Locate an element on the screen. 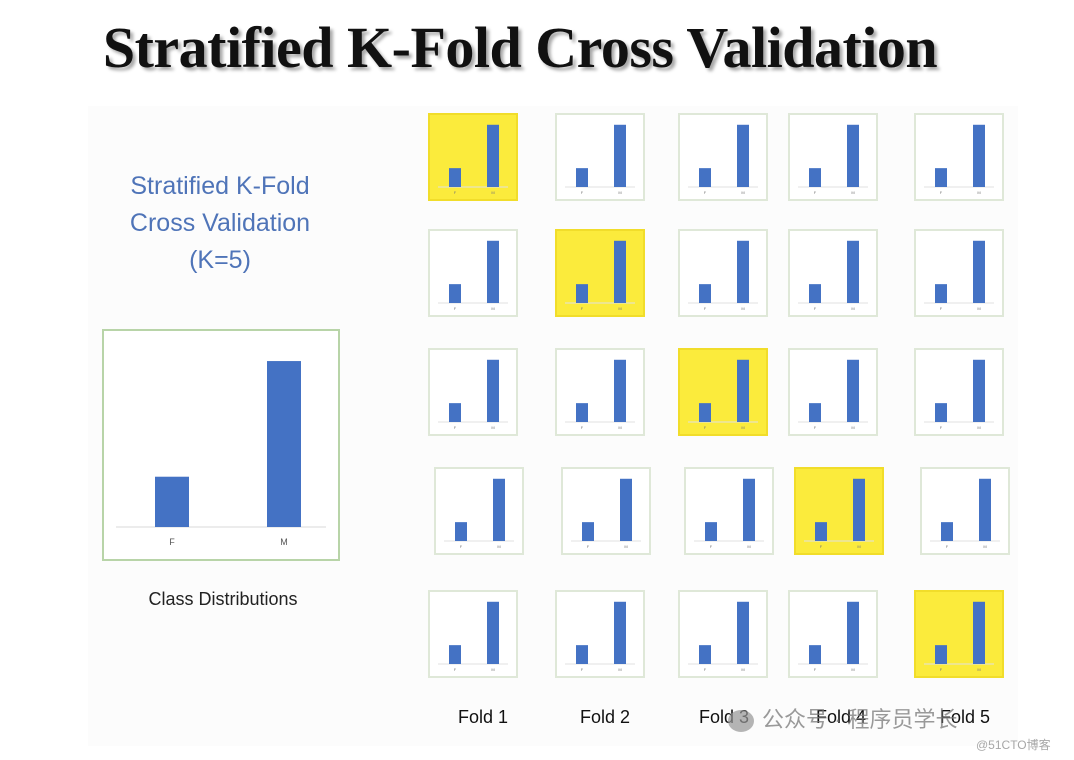  slide-title: Stratified K-Fold Cross Validation is located at coordinates (520, 47).